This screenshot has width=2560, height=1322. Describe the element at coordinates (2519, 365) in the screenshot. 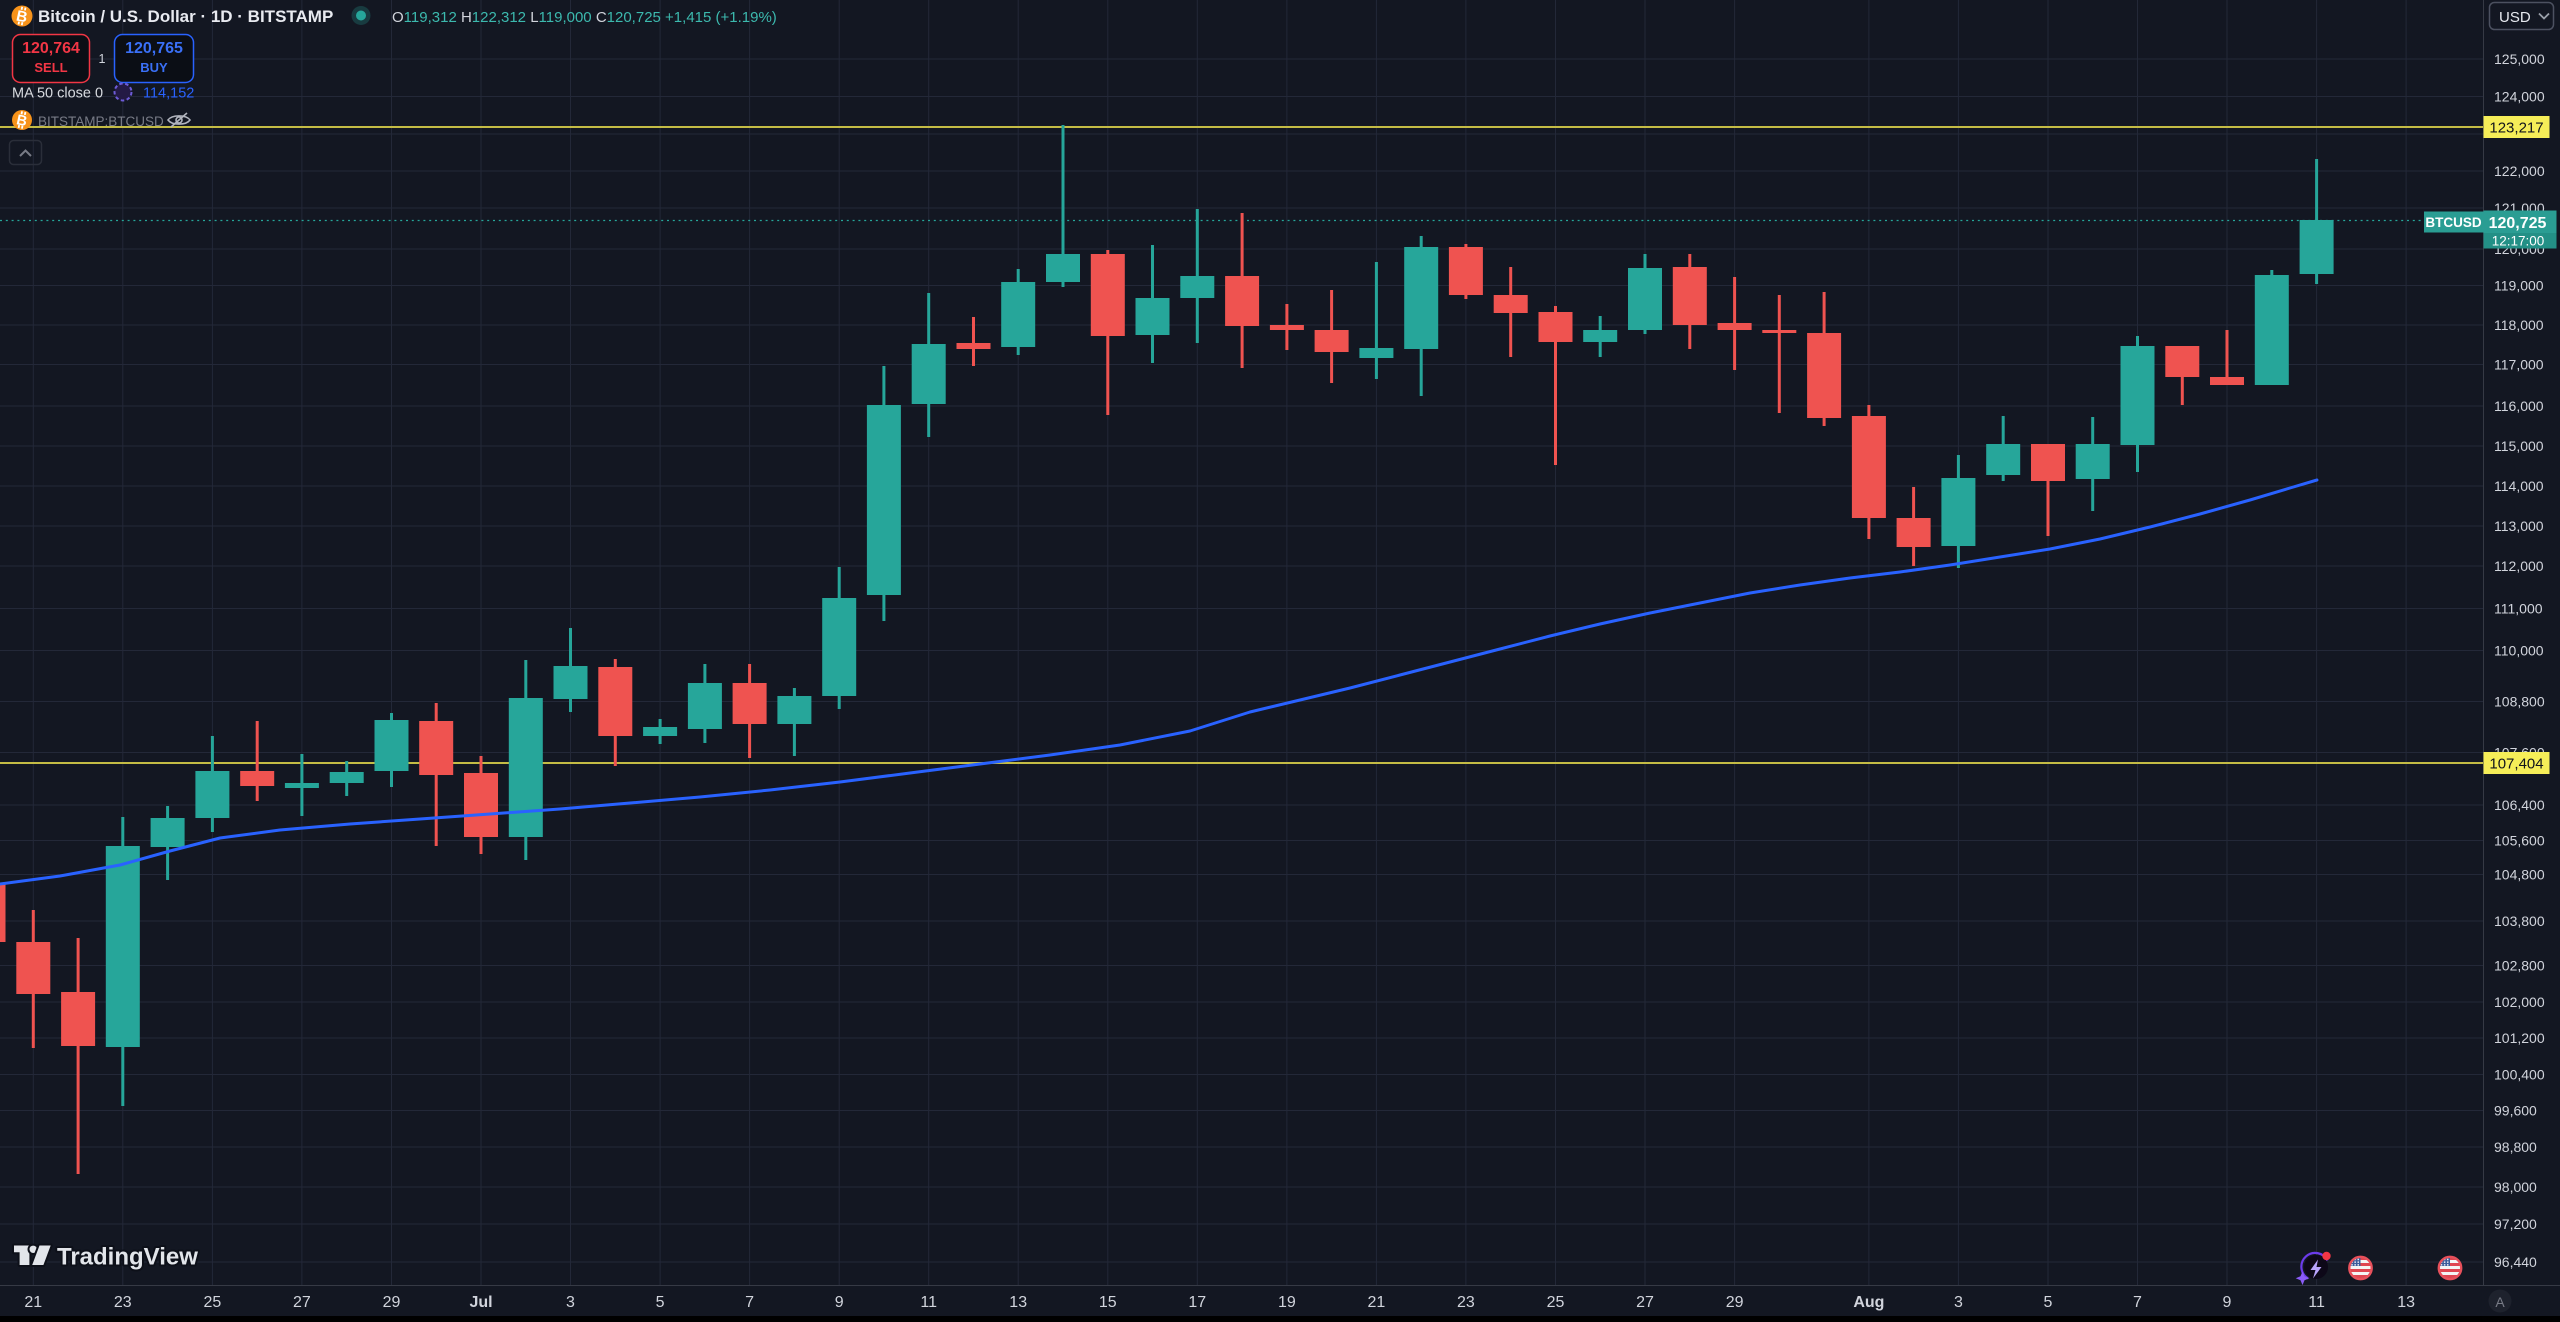

I see `svg-text: 117,000` at that location.